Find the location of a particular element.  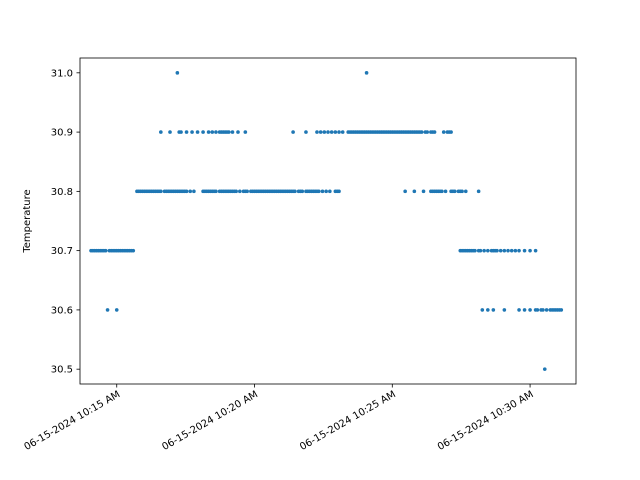

y-axis-label: Temperature is located at coordinates (27, 221).